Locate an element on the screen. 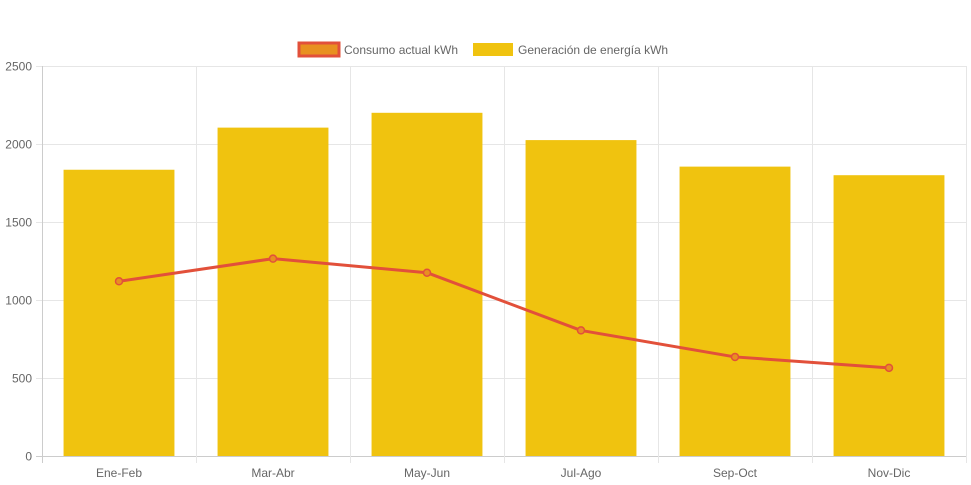 The image size is (971, 485). legend-swatch-generacion is located at coordinates (493, 49).